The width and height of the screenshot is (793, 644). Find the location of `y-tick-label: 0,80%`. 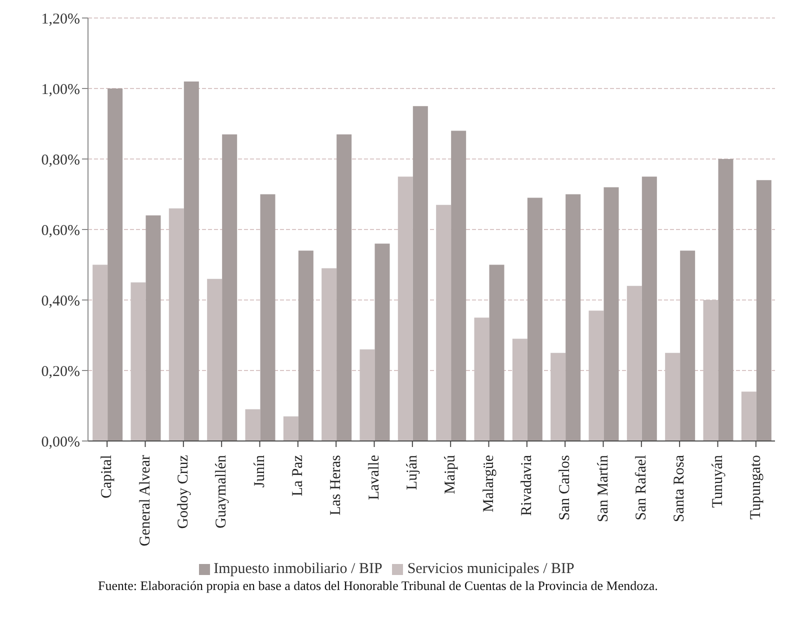

y-tick-label: 0,80% is located at coordinates (60, 160).